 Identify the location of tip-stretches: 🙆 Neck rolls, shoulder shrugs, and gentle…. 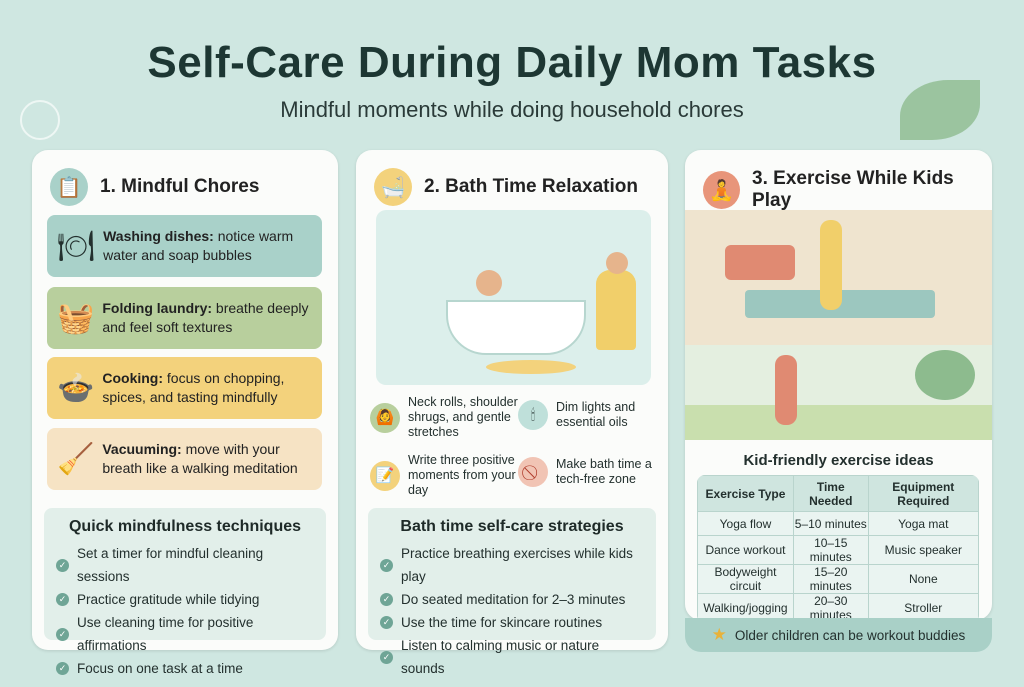
(450, 417).